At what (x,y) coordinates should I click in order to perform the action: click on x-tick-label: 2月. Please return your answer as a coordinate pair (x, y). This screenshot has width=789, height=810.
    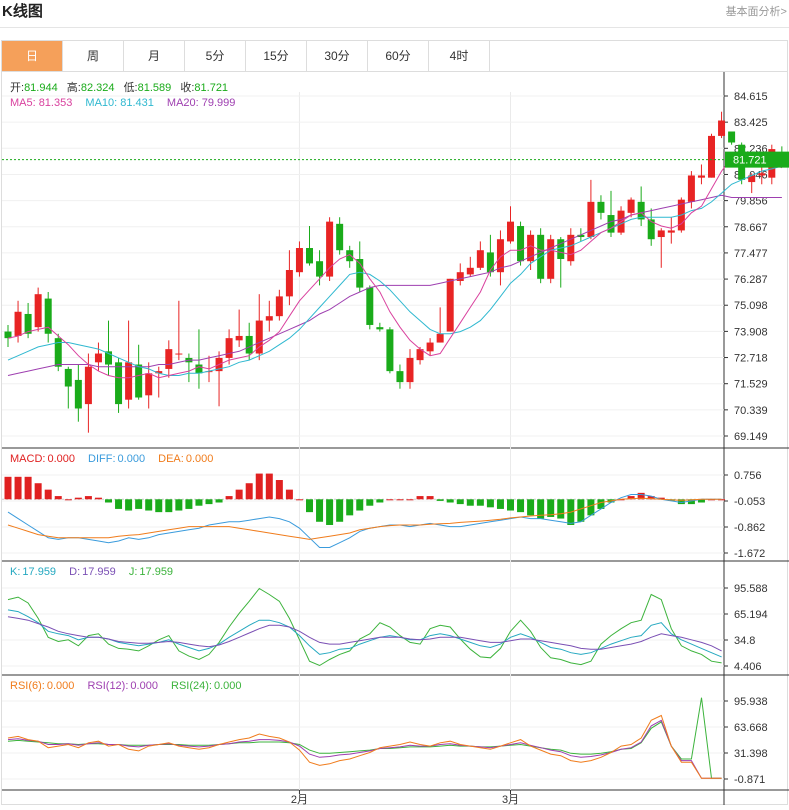
    Looking at the image, I should click on (299, 799).